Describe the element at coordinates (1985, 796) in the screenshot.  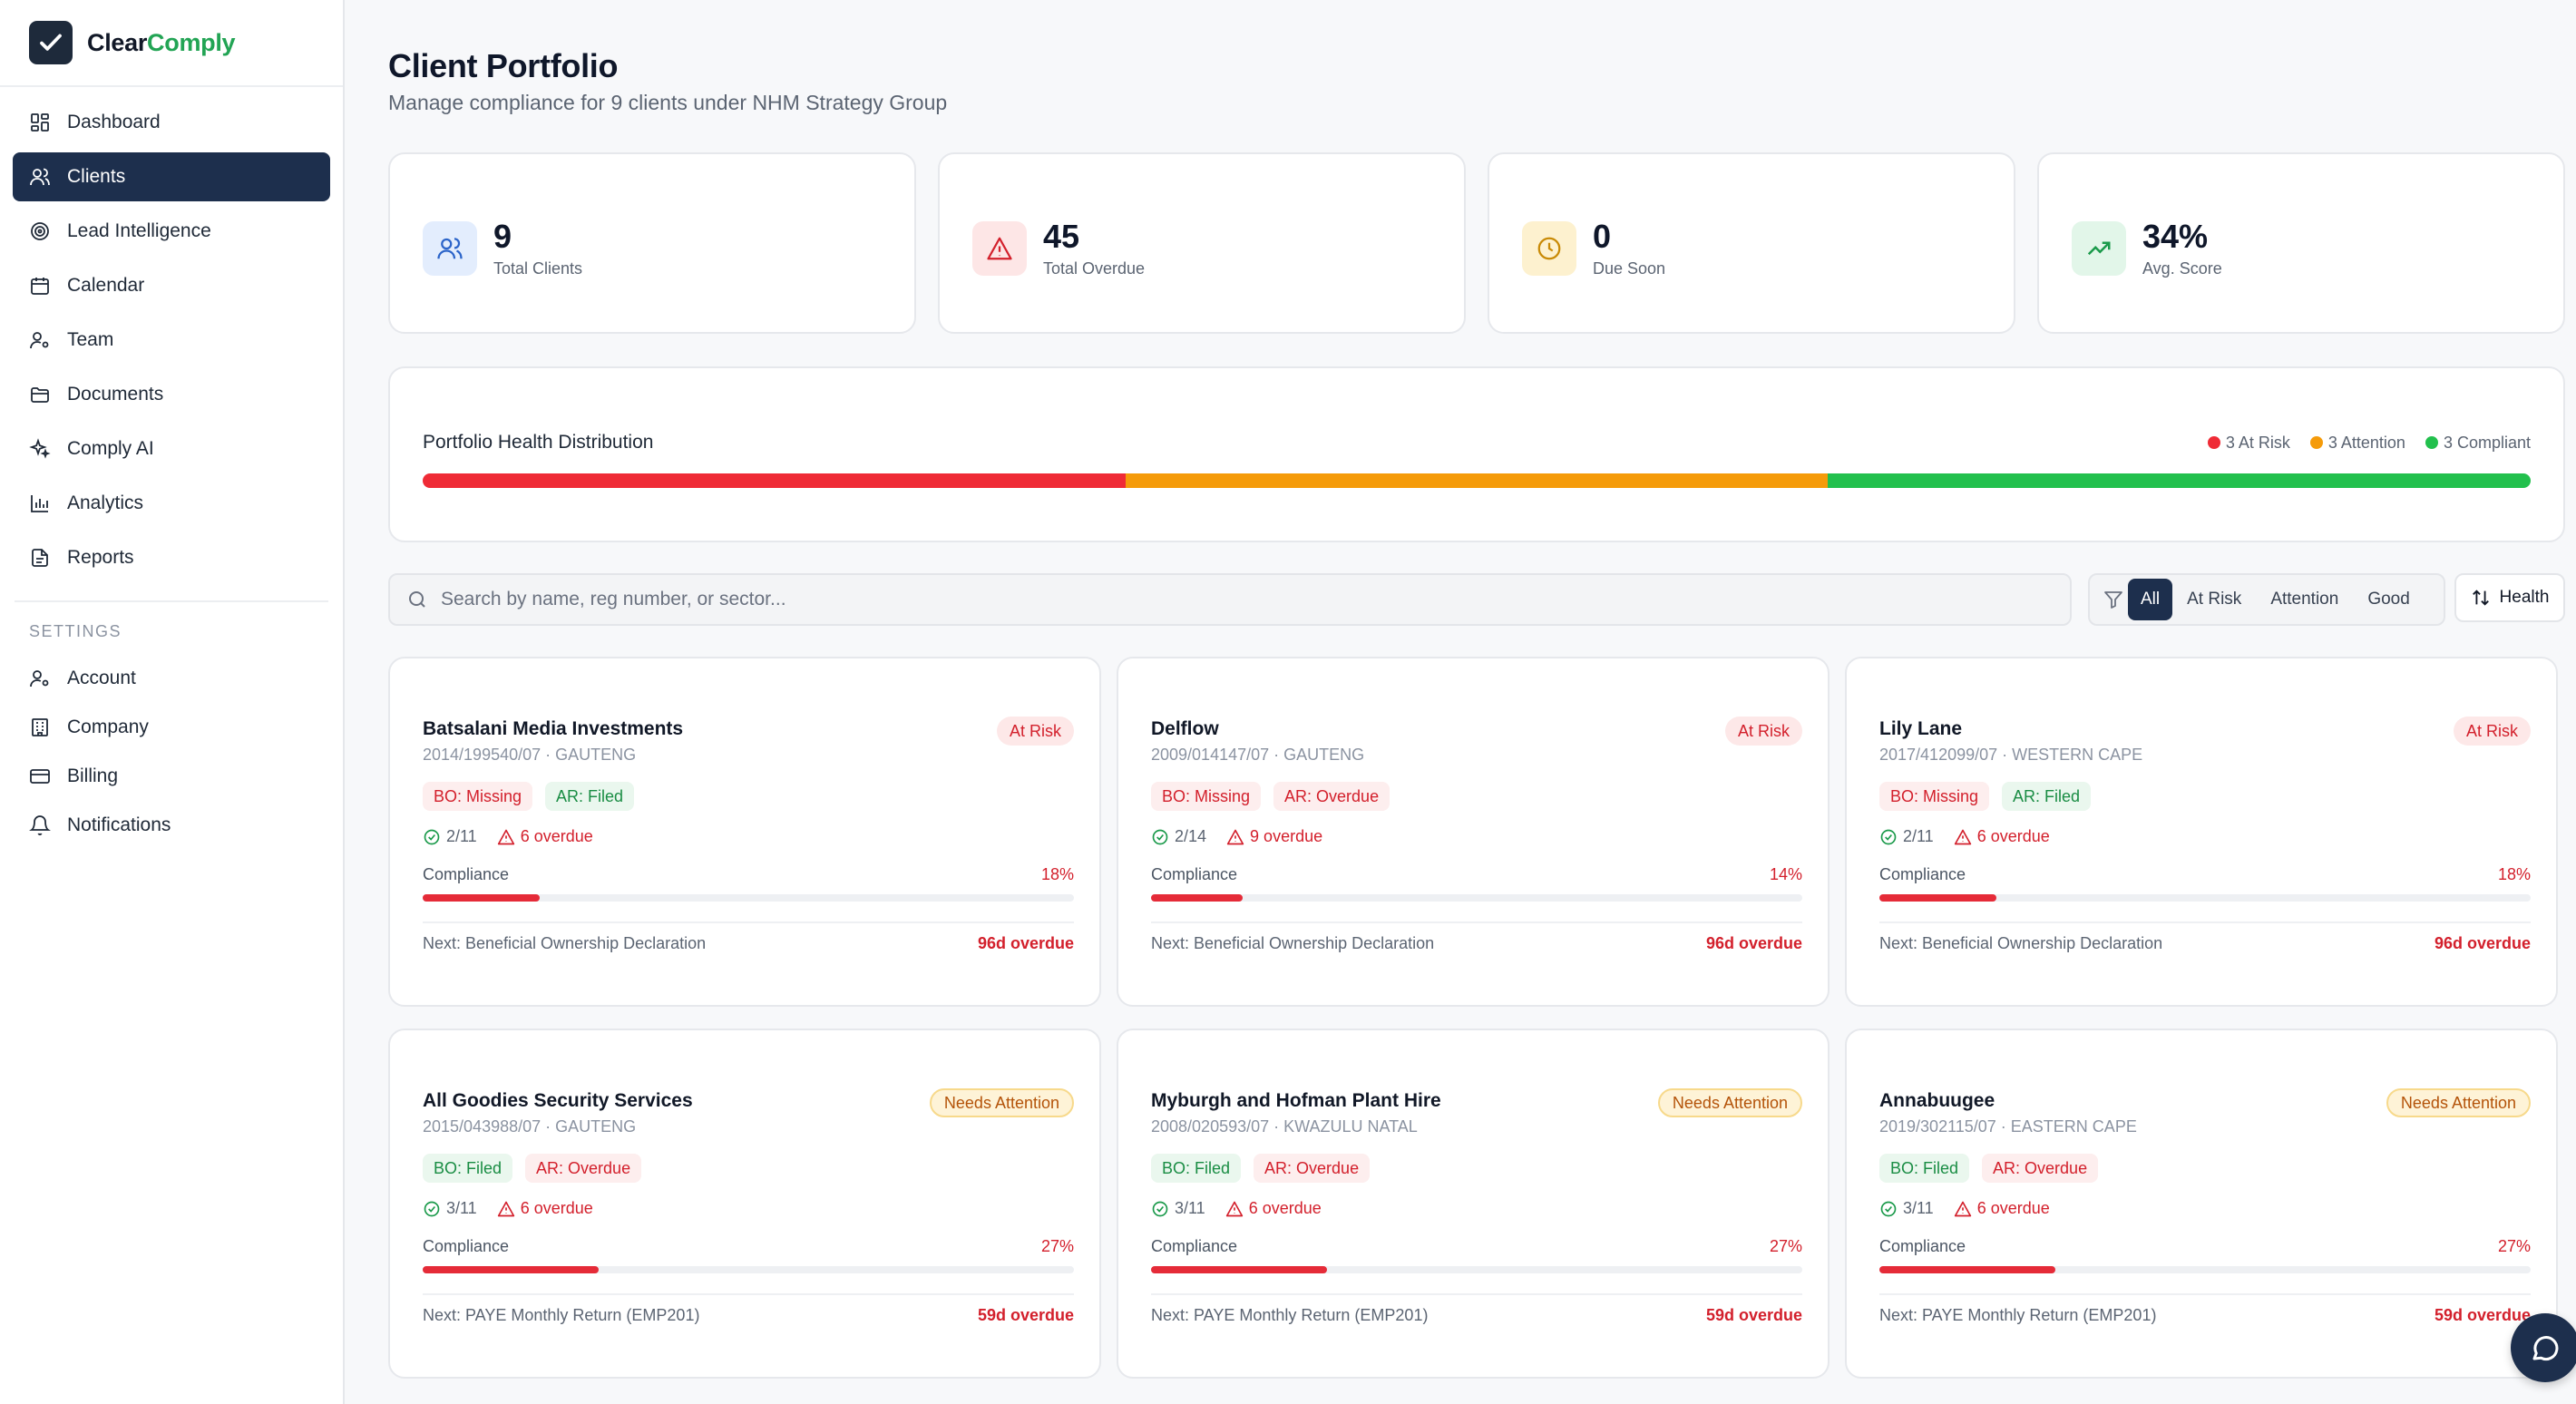
I see `filing-tags: BO: Missing AR: Filed` at that location.